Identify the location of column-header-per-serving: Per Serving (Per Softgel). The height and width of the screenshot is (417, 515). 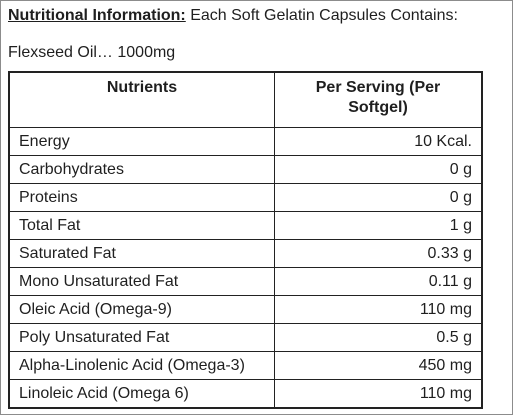
(378, 100).